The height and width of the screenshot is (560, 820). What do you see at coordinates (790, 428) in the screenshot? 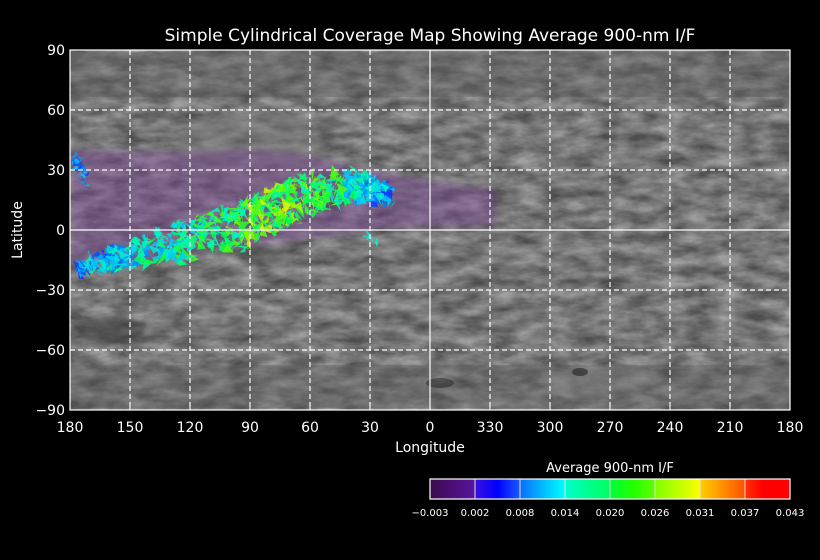
I see `x-tick-label: 180` at bounding box center [790, 428].